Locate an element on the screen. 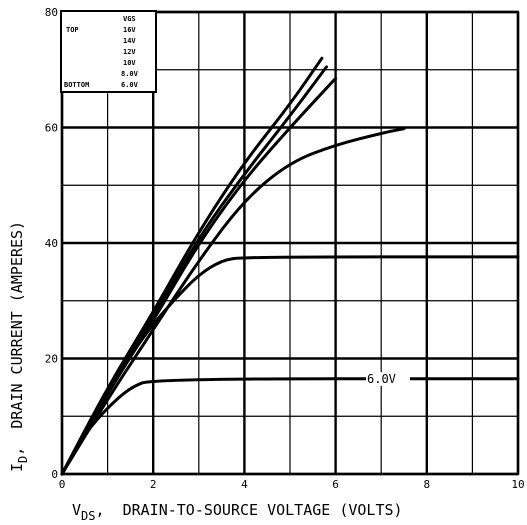 This screenshot has height=525, width=527. x-axis-label-main: V is located at coordinates (76, 510).